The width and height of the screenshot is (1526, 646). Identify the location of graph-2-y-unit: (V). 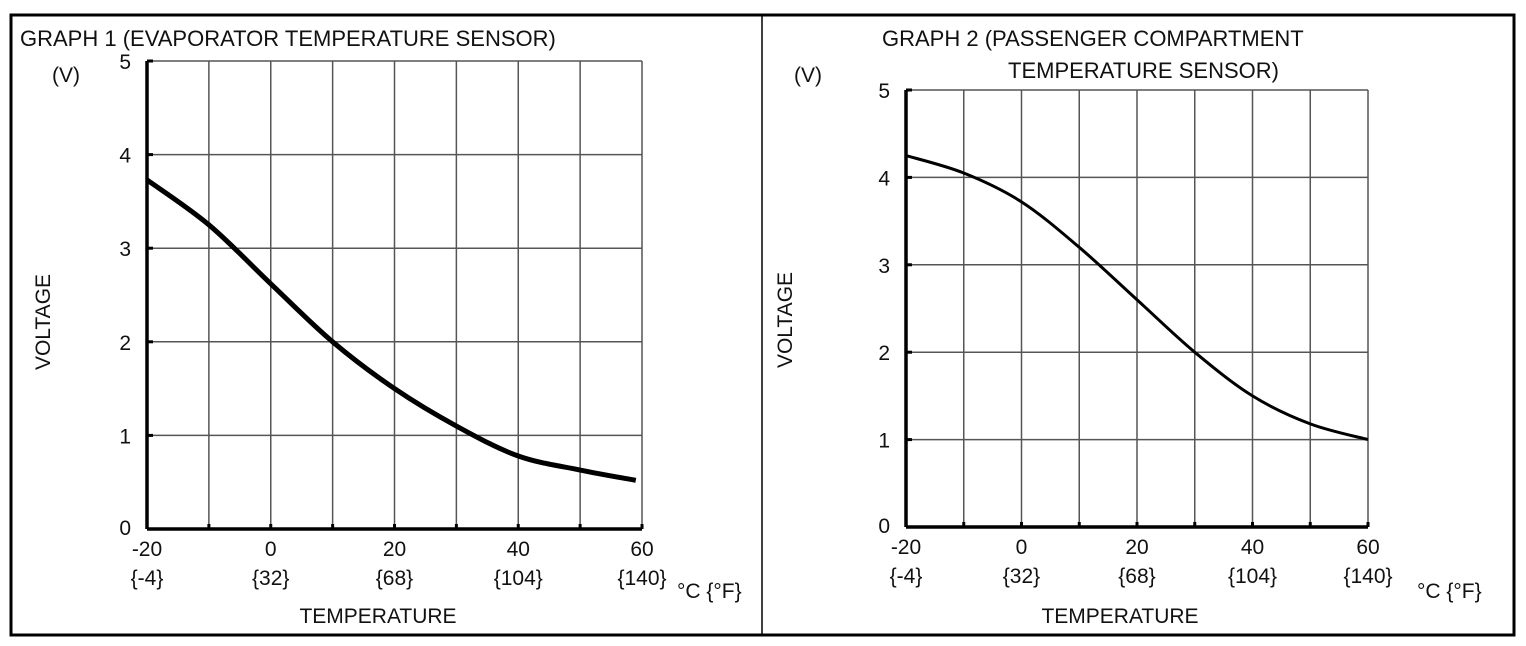
(808, 75).